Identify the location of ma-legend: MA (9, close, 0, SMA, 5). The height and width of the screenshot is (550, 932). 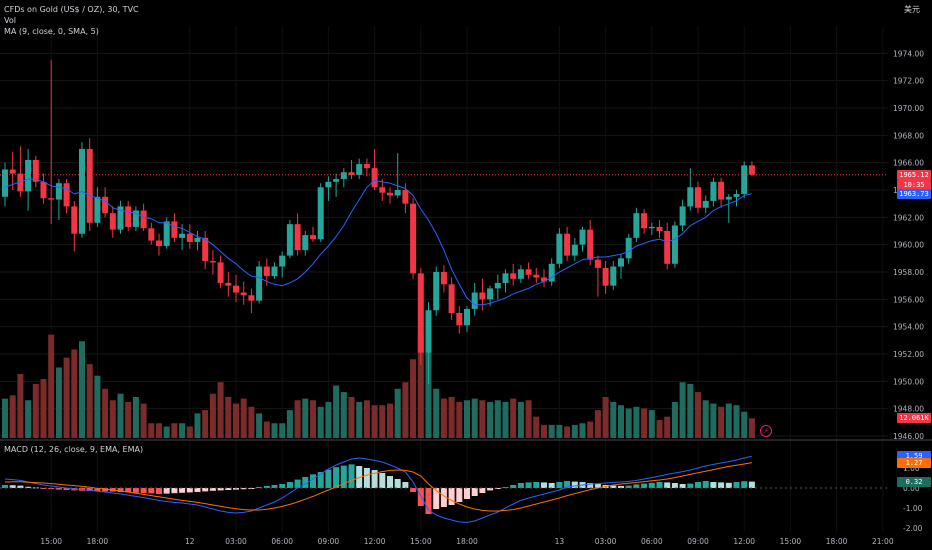
(51, 31).